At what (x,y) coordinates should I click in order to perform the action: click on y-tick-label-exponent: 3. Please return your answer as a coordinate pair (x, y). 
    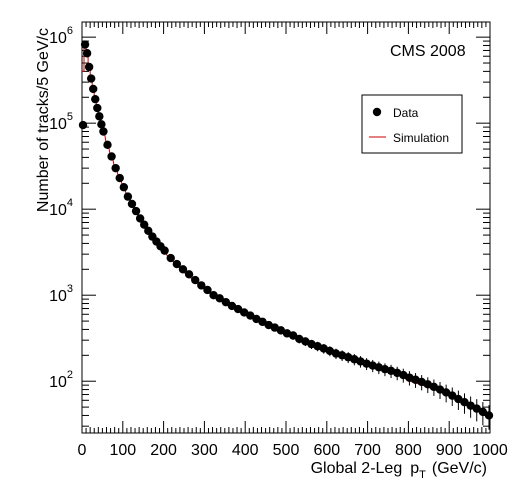
    Looking at the image, I should click on (70, 289).